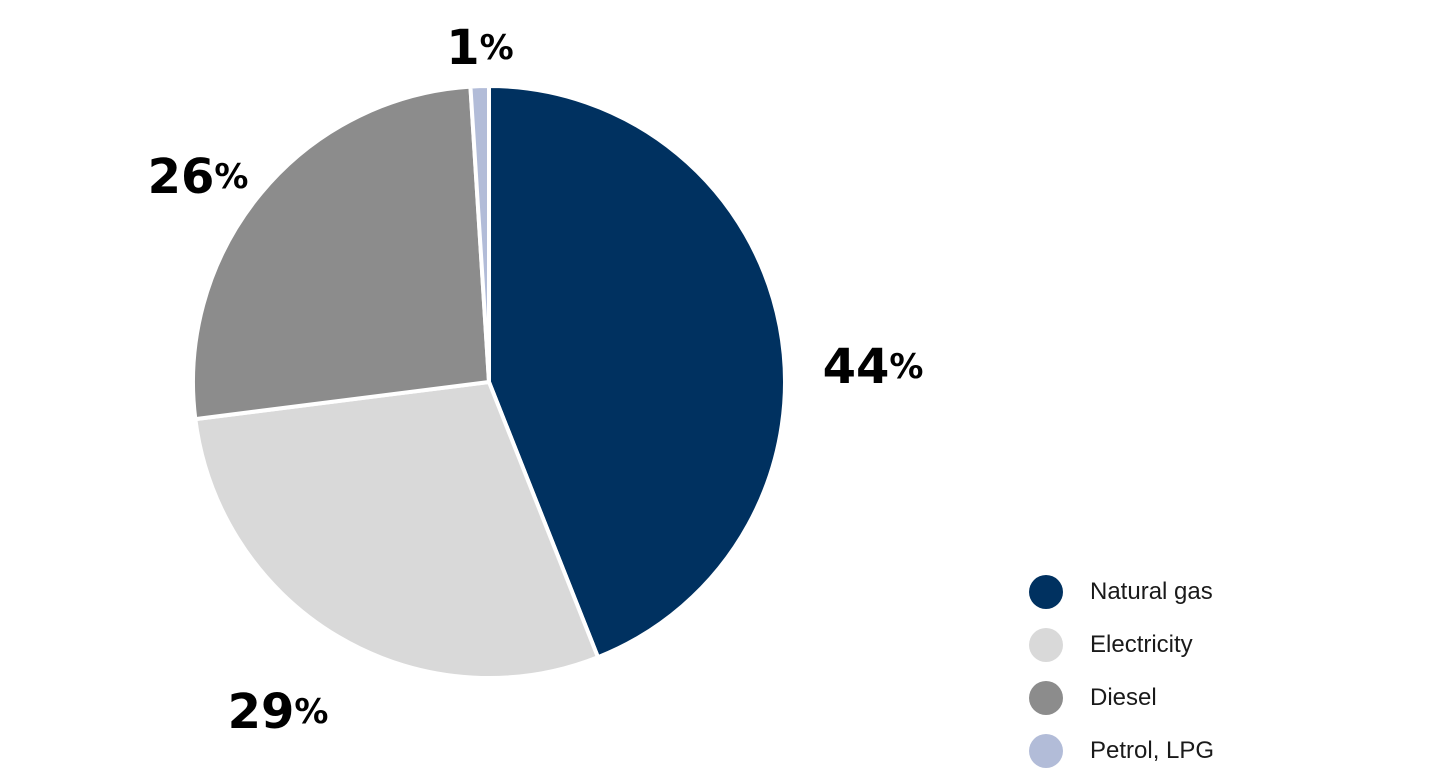 The height and width of the screenshot is (777, 1440). Describe the element at coordinates (479, 233) in the screenshot. I see `pie-slice-petrol-lpg` at that location.